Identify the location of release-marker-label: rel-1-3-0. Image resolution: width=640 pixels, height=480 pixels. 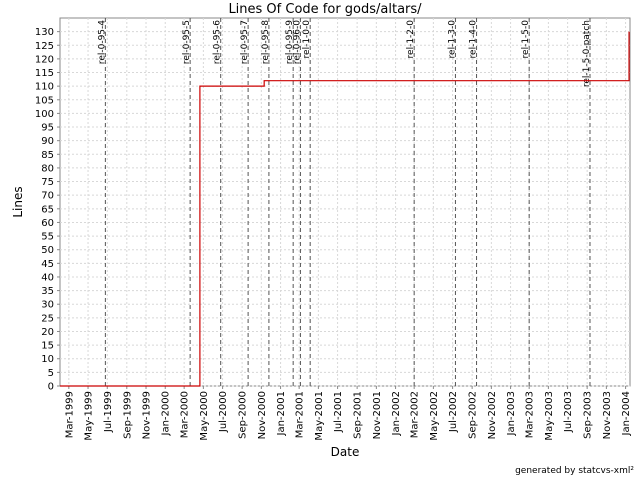
(452, 39).